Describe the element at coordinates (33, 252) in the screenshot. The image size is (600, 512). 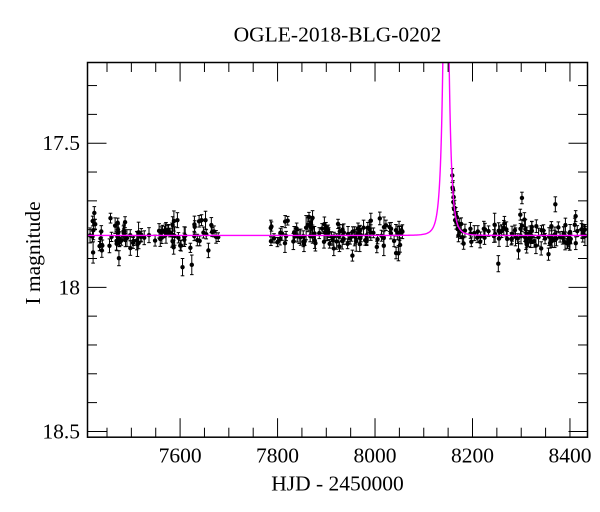
I see `y-axis-title: I magnitude` at that location.